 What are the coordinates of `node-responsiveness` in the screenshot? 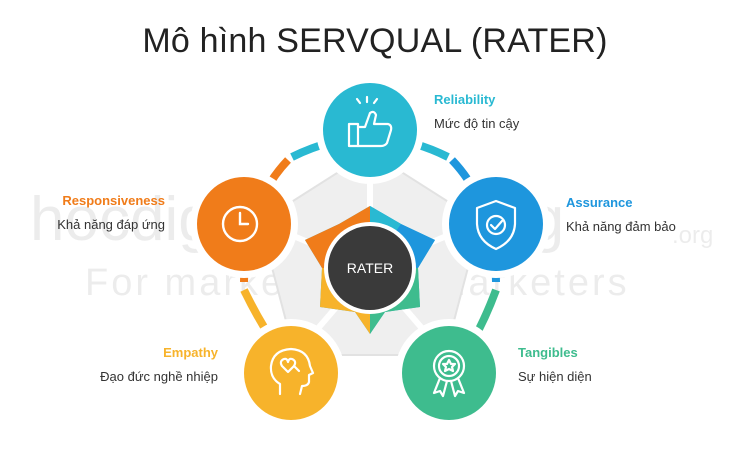 It's located at (244, 224).